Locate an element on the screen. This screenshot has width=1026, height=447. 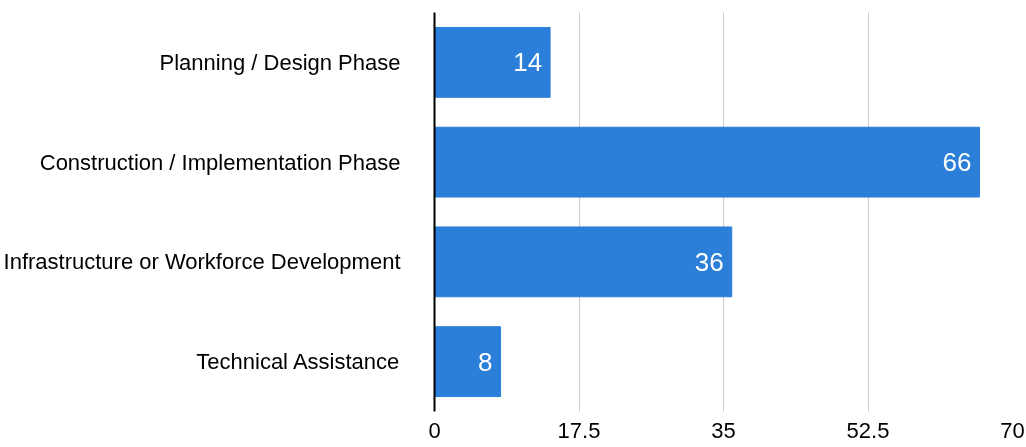
y-tick-label: Technical Assistance is located at coordinates (298, 362).